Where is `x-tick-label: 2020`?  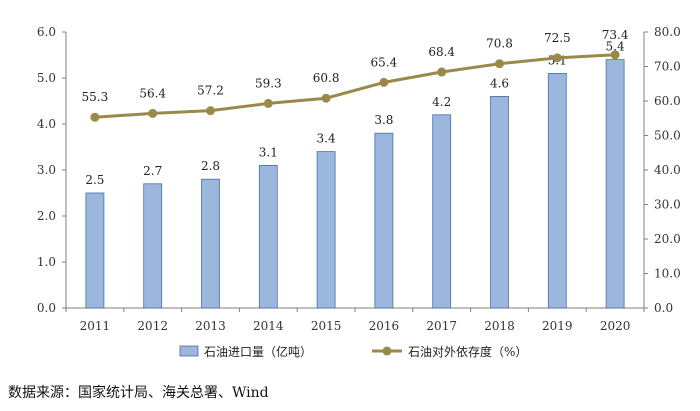 x-tick-label: 2020 is located at coordinates (615, 326).